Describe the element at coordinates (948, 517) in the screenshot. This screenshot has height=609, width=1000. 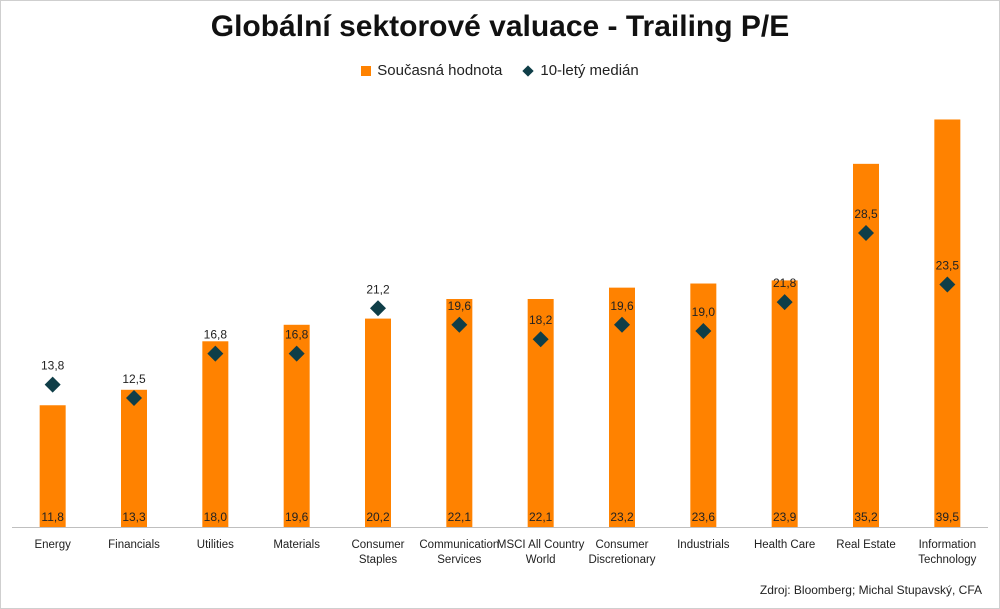
I see `bar-value-label: 39,5` at that location.